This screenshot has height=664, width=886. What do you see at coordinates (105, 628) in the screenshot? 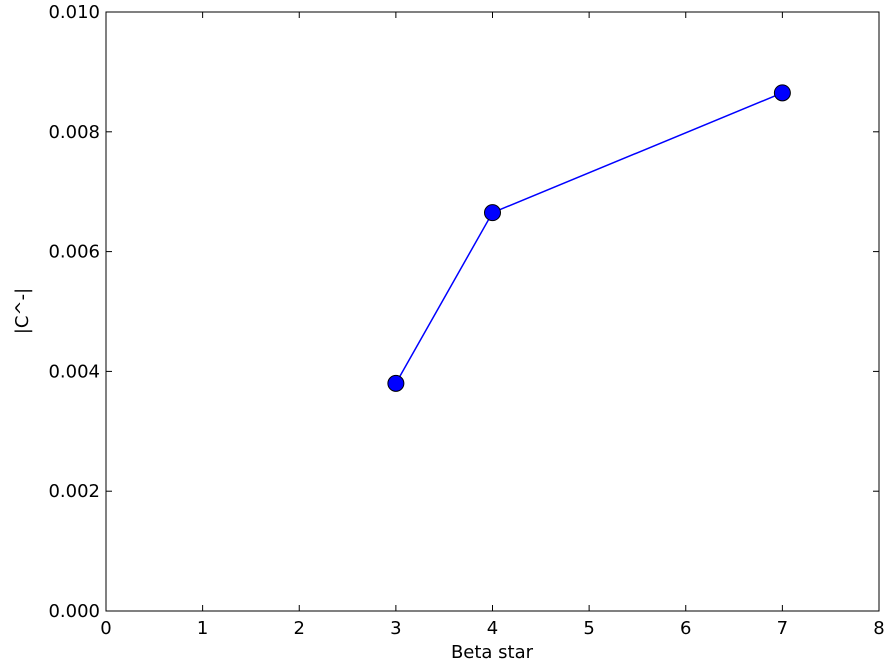
I see `x-tick-label: 0` at bounding box center [105, 628].